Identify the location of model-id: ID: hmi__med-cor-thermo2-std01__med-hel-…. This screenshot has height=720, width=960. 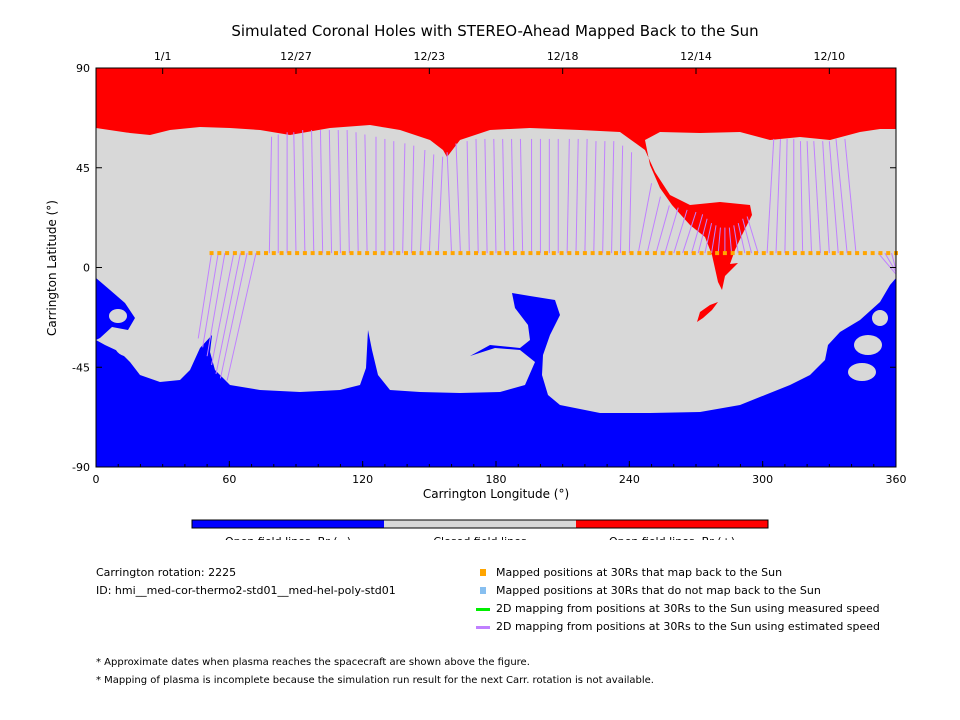
(246, 590).